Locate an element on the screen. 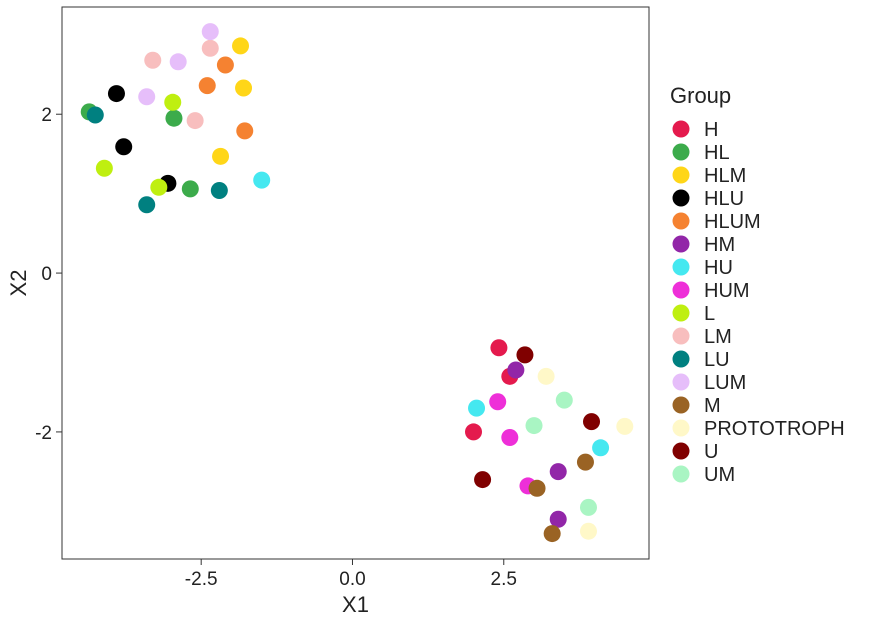  legend-key-lum is located at coordinates (681, 382).